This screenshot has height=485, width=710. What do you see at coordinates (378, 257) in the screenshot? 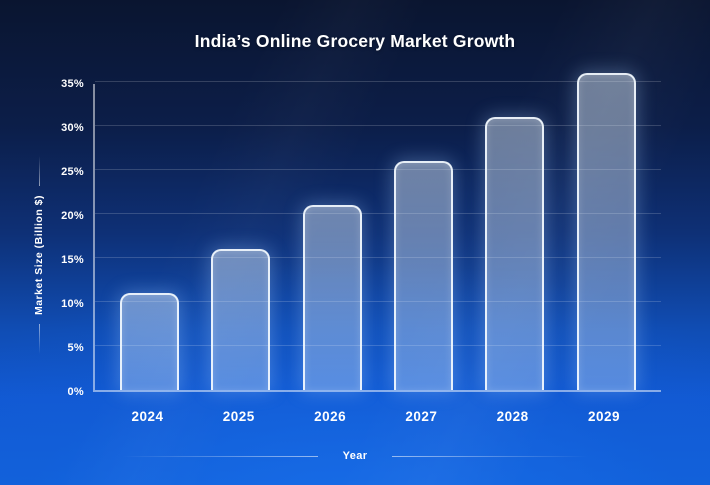
I see `gridline-15%` at bounding box center [378, 257].